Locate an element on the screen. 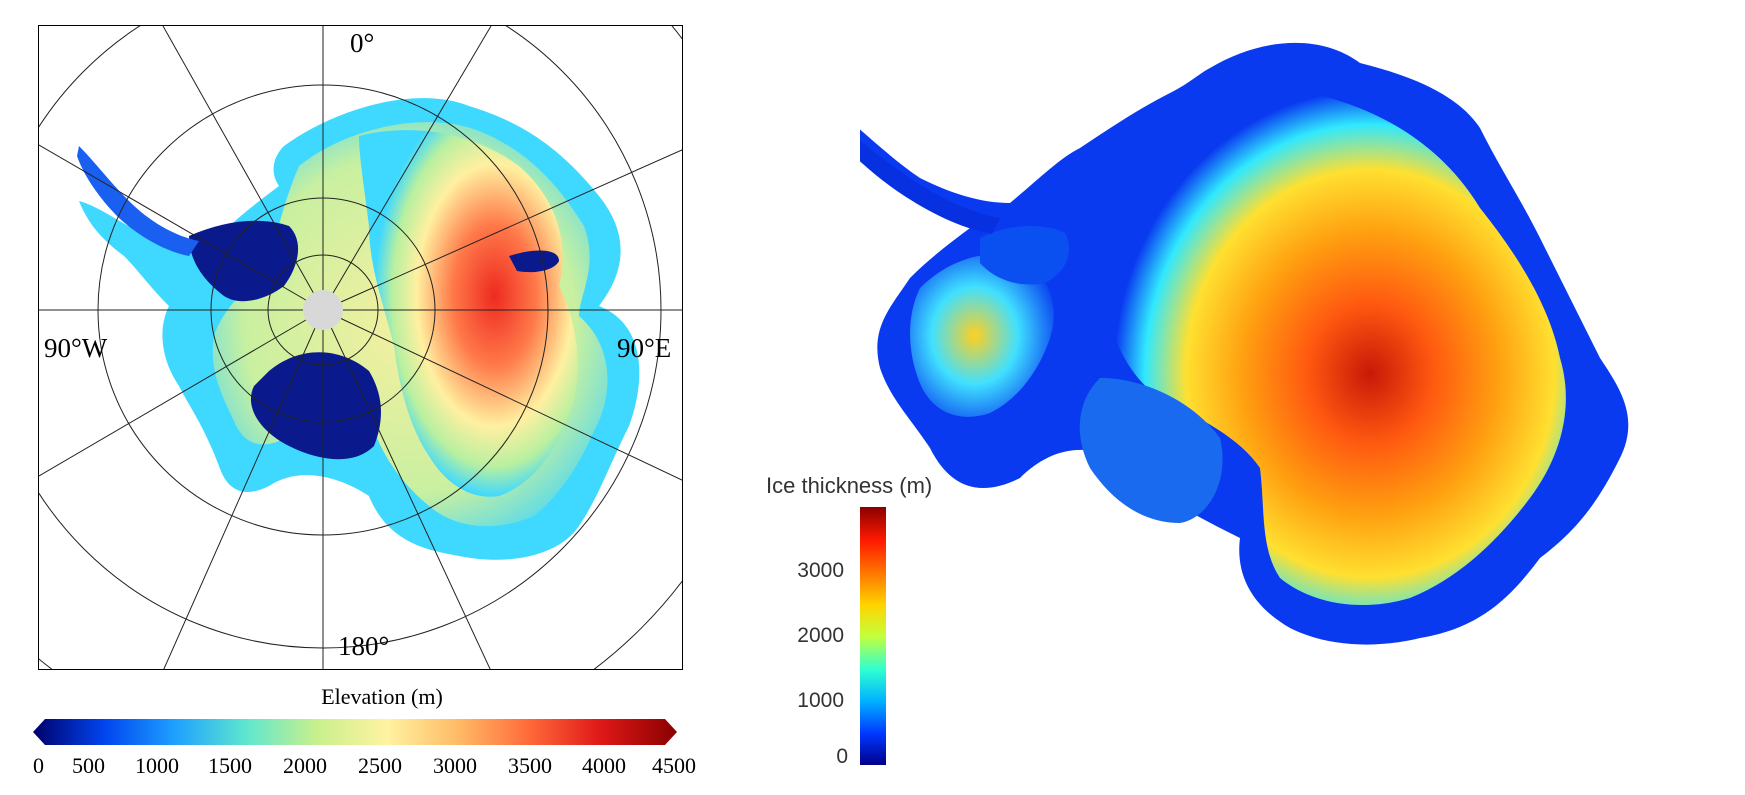 Image resolution: width=1745 pixels, height=795 pixels. ross-thin is located at coordinates (1151, 450).